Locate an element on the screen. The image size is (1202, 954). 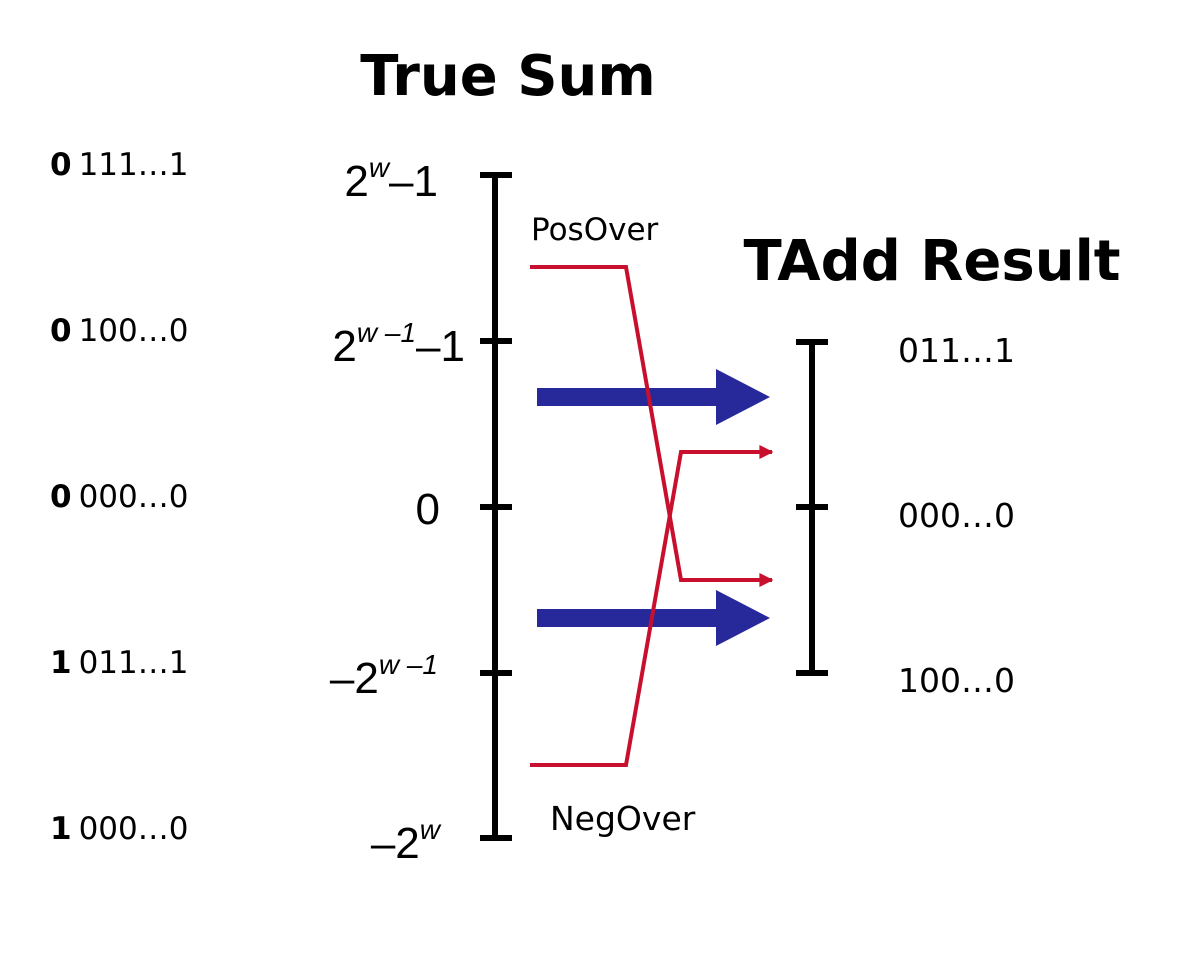
overflow-lines is located at coordinates (652, 516).